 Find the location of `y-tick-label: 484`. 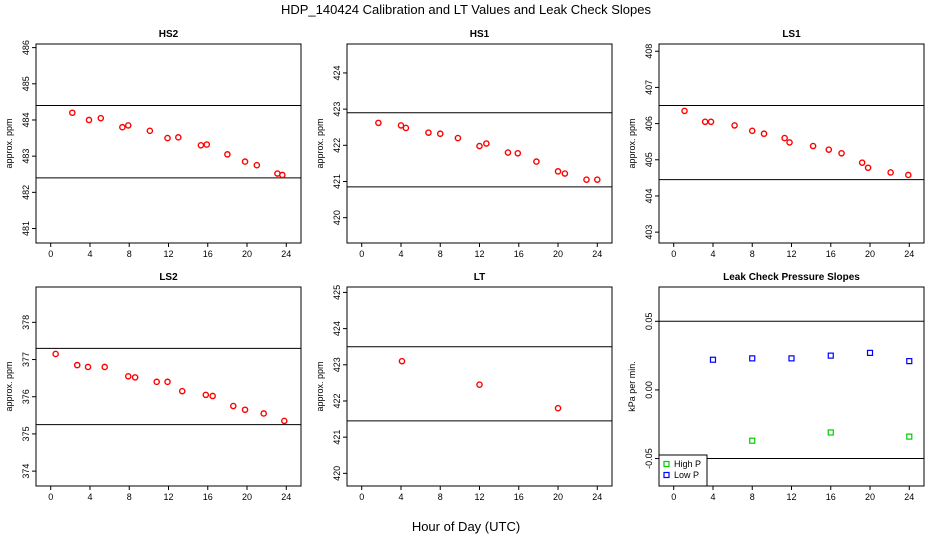

y-tick-label: 484 is located at coordinates (26, 119).